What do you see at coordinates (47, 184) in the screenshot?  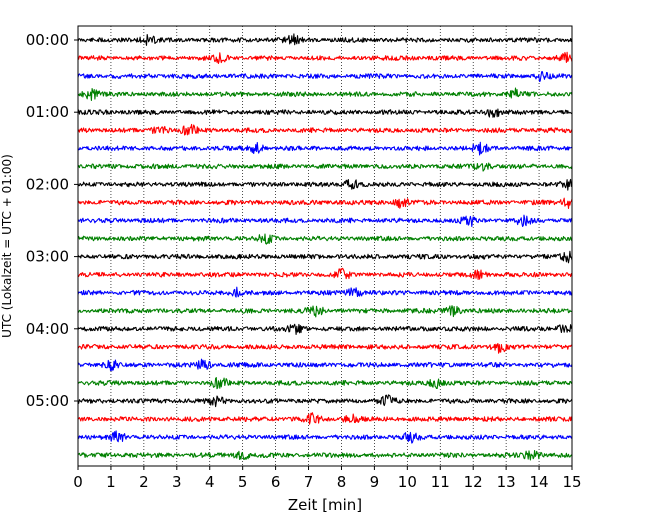 I see `y-tick-label-2: 02:00` at bounding box center [47, 184].